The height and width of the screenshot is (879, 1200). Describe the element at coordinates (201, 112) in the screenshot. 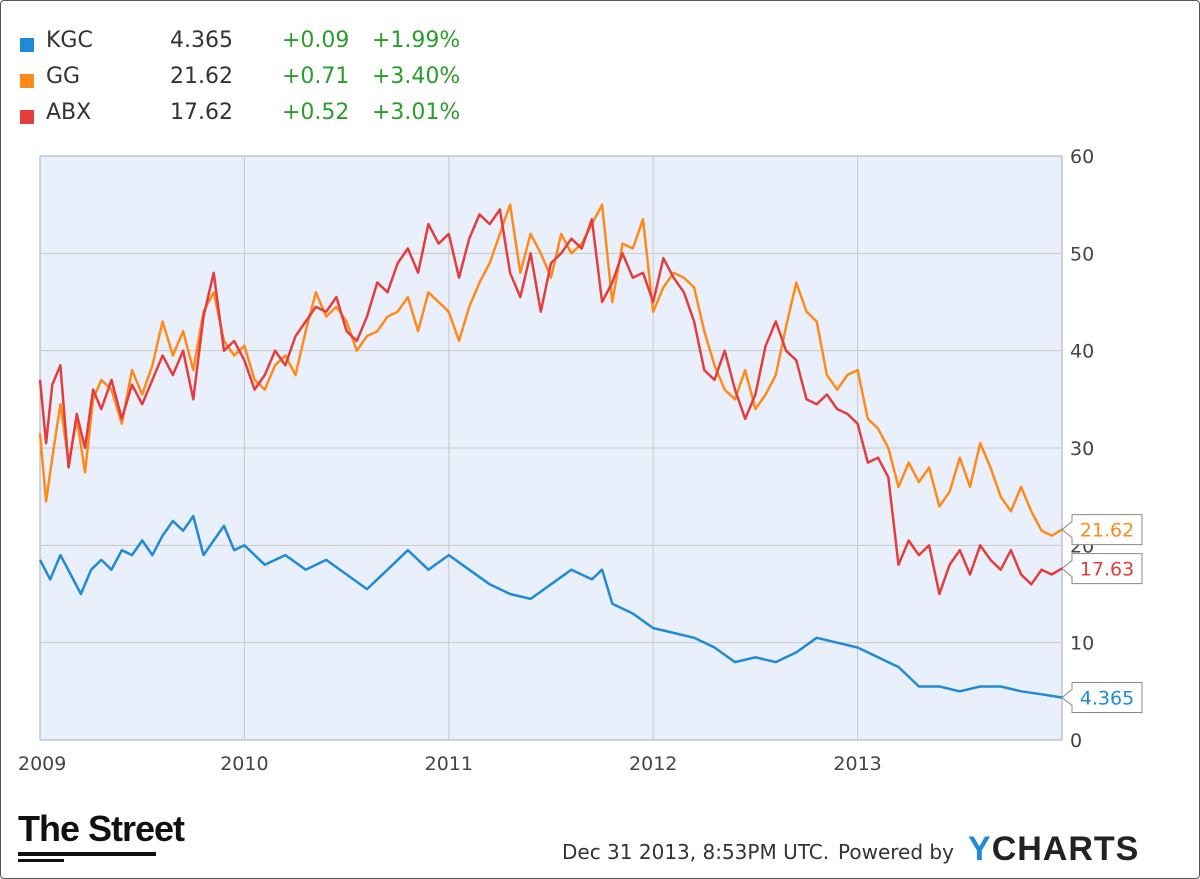

I see `legend-price: 17.62` at that location.